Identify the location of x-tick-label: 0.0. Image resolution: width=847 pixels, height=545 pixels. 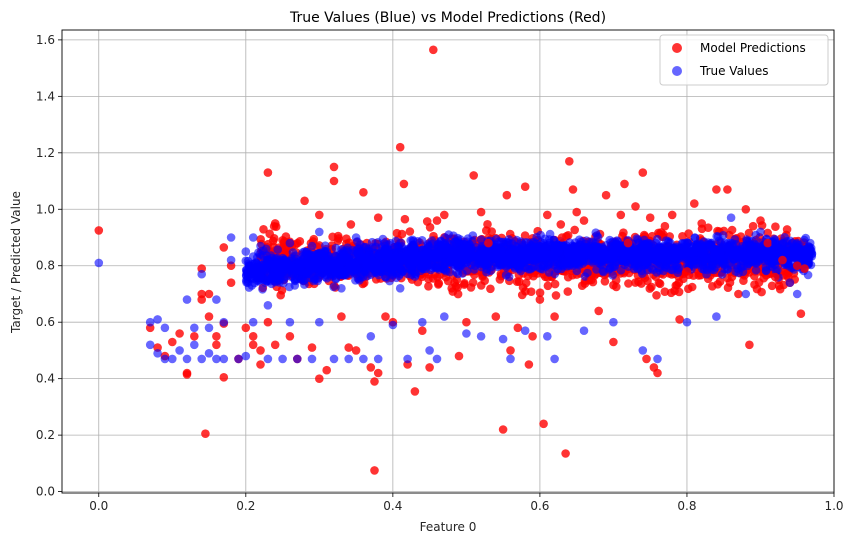
(98, 506).